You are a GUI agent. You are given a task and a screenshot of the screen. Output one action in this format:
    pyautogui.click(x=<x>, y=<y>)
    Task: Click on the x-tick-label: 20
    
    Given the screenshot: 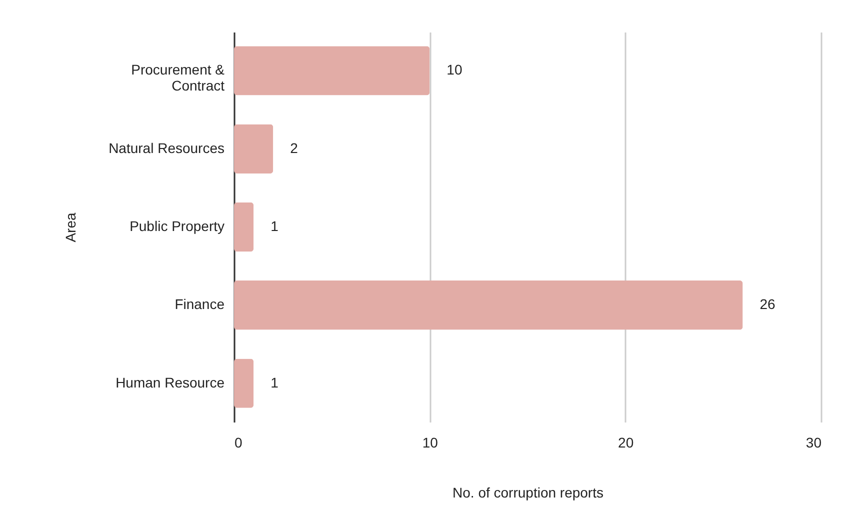 What is the action you would take?
    pyautogui.click(x=626, y=442)
    